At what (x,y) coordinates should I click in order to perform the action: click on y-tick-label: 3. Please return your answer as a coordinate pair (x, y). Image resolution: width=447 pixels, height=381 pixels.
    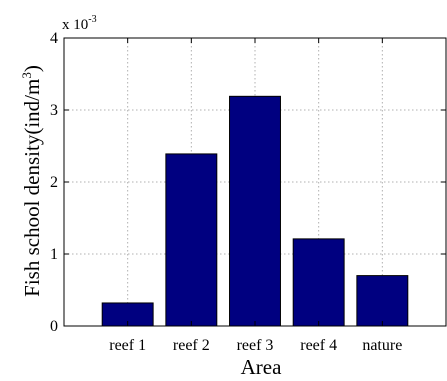
    Looking at the image, I should click on (54, 110).